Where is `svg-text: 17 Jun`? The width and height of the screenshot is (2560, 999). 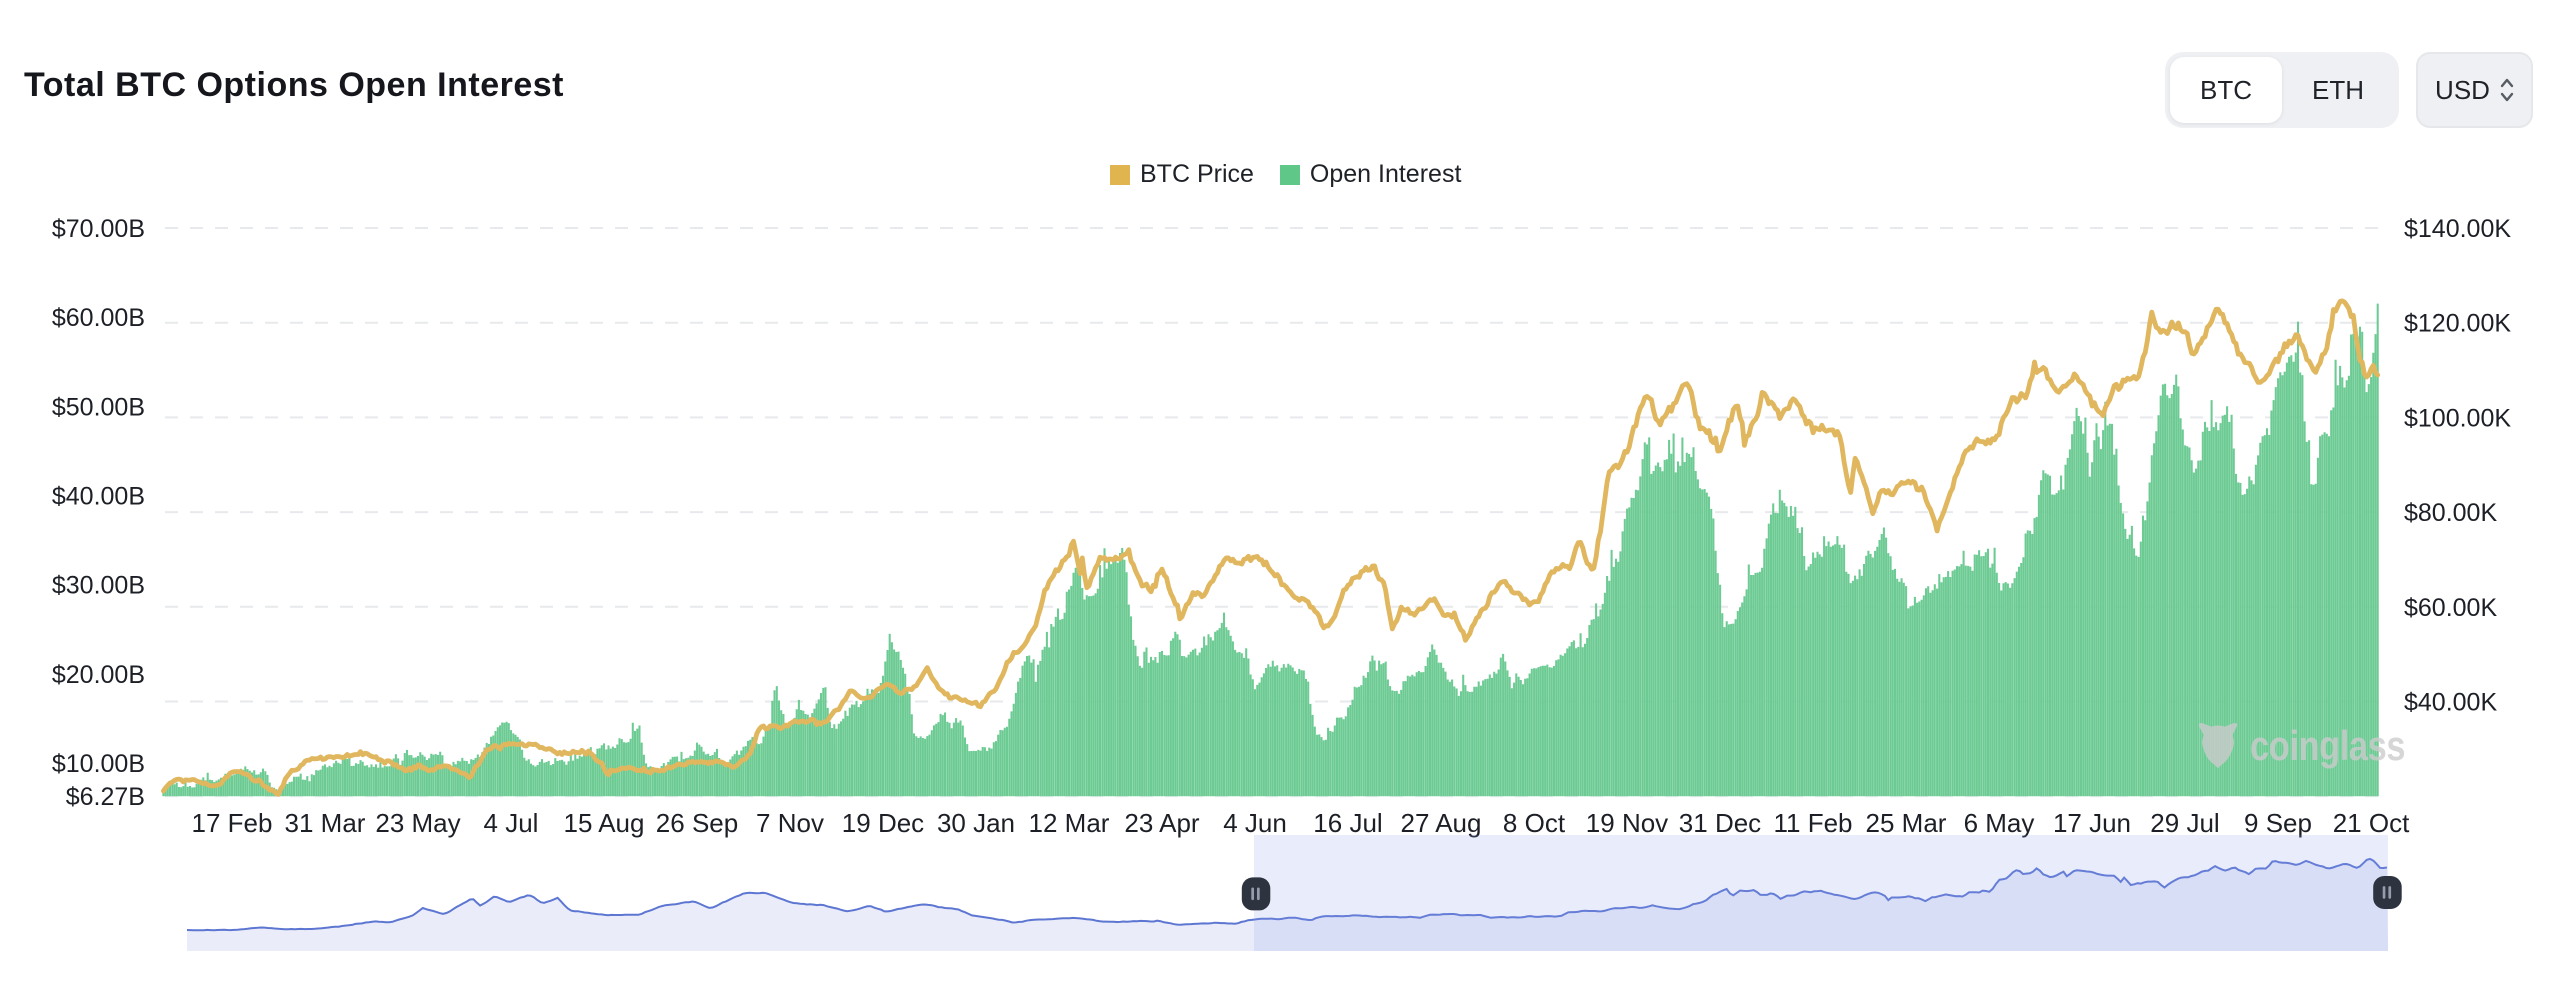 svg-text: 17 Jun is located at coordinates (2092, 823).